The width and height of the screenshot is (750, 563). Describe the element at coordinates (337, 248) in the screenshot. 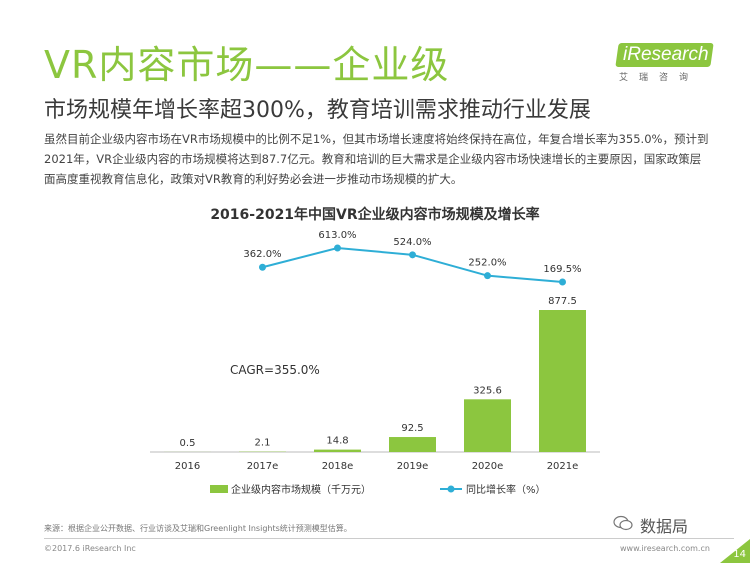

I see `growth-point-2018e` at that location.